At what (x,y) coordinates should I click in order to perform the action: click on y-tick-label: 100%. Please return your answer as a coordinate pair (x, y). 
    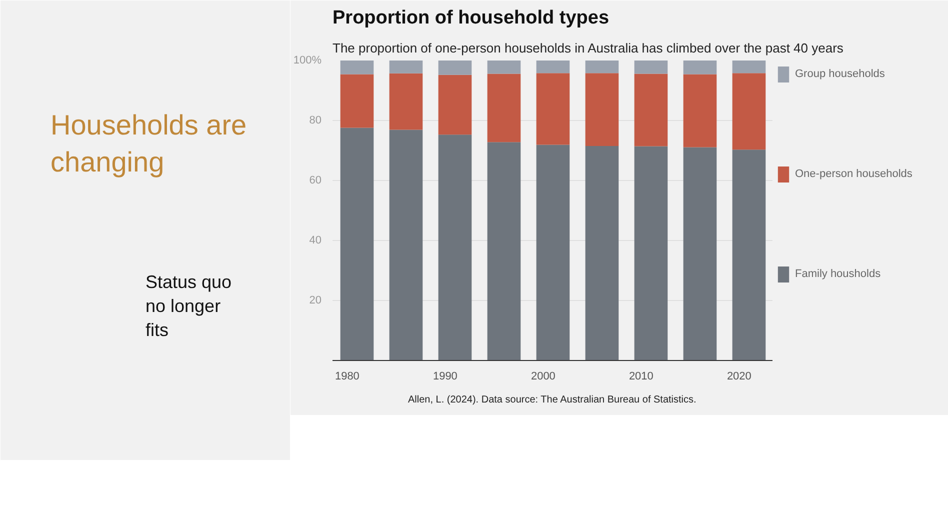
    Looking at the image, I should click on (307, 60).